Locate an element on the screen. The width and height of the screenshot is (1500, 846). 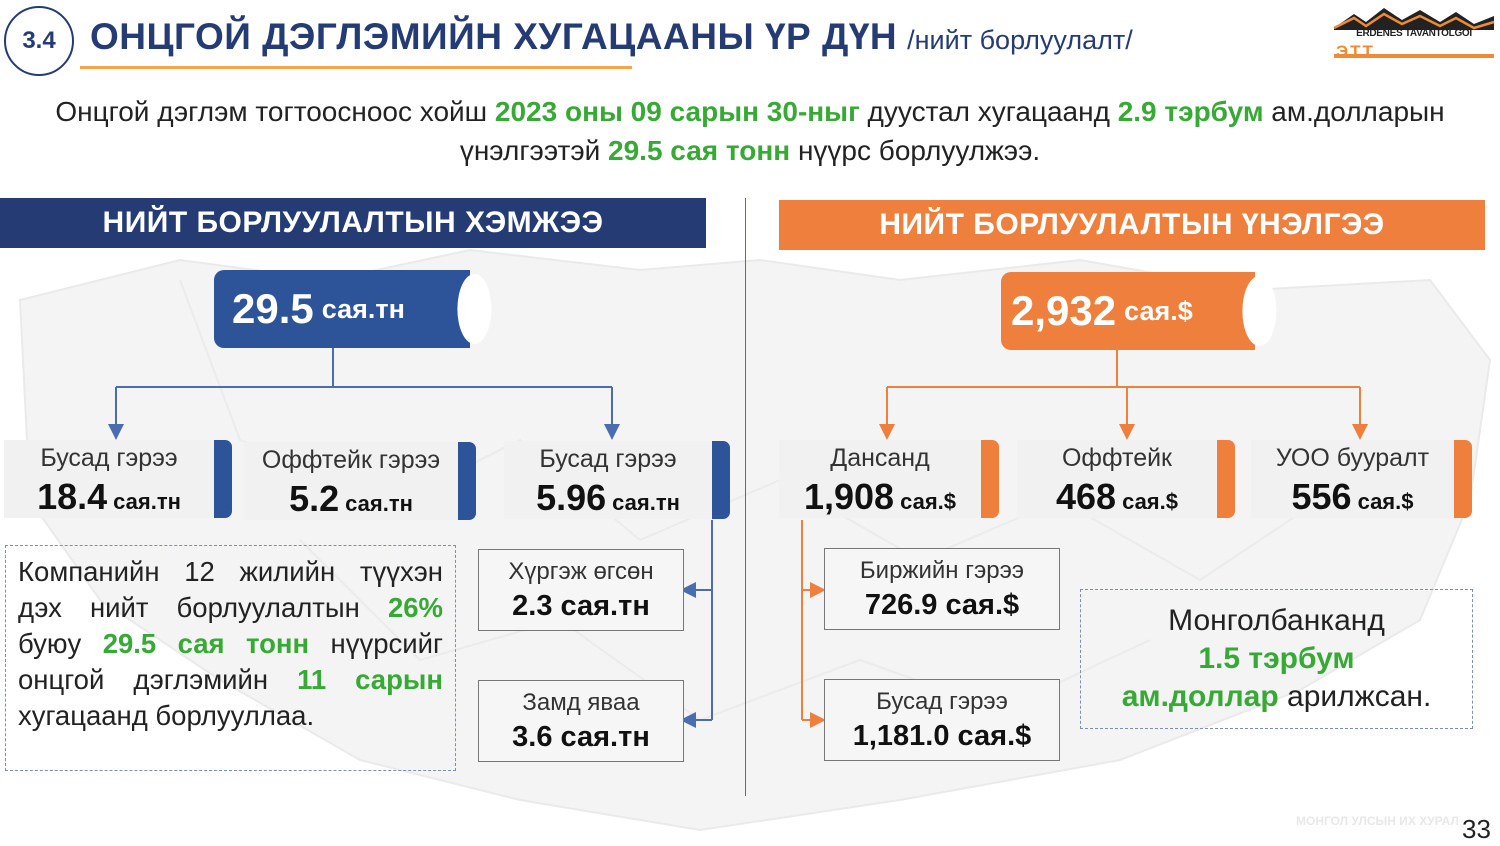
logo-mark: ЭТТ is located at coordinates (1355, 51).